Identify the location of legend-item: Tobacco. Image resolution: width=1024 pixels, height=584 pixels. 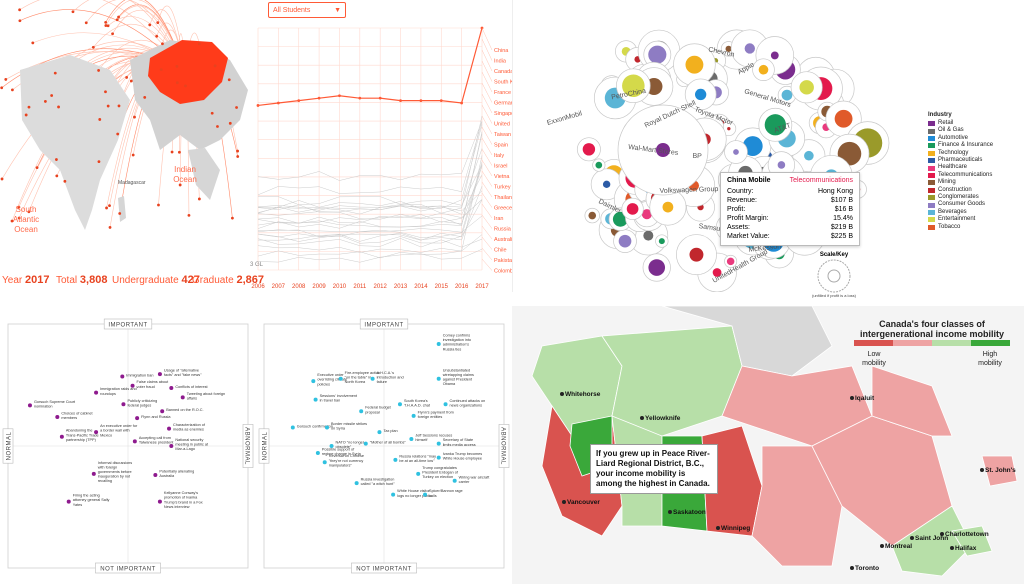
(960, 227).